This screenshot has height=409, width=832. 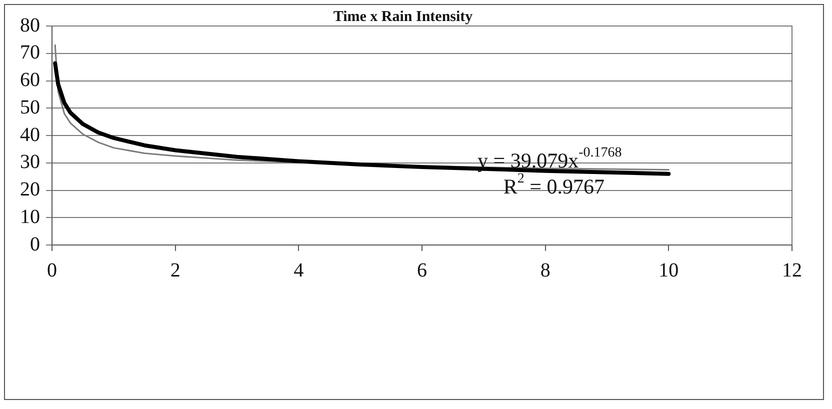 What do you see at coordinates (545, 270) in the screenshot?
I see `x-tick-label: 8` at bounding box center [545, 270].